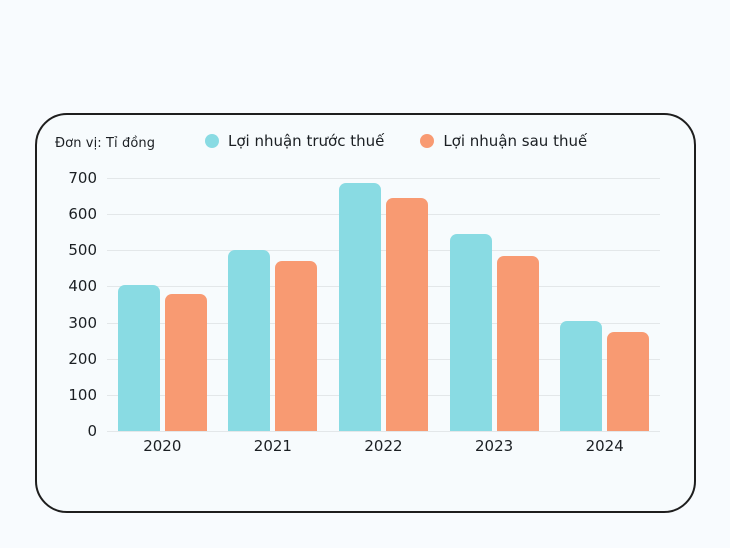 This screenshot has height=548, width=730. Describe the element at coordinates (82, 250) in the screenshot. I see `y-tick-label-500: 500` at that location.